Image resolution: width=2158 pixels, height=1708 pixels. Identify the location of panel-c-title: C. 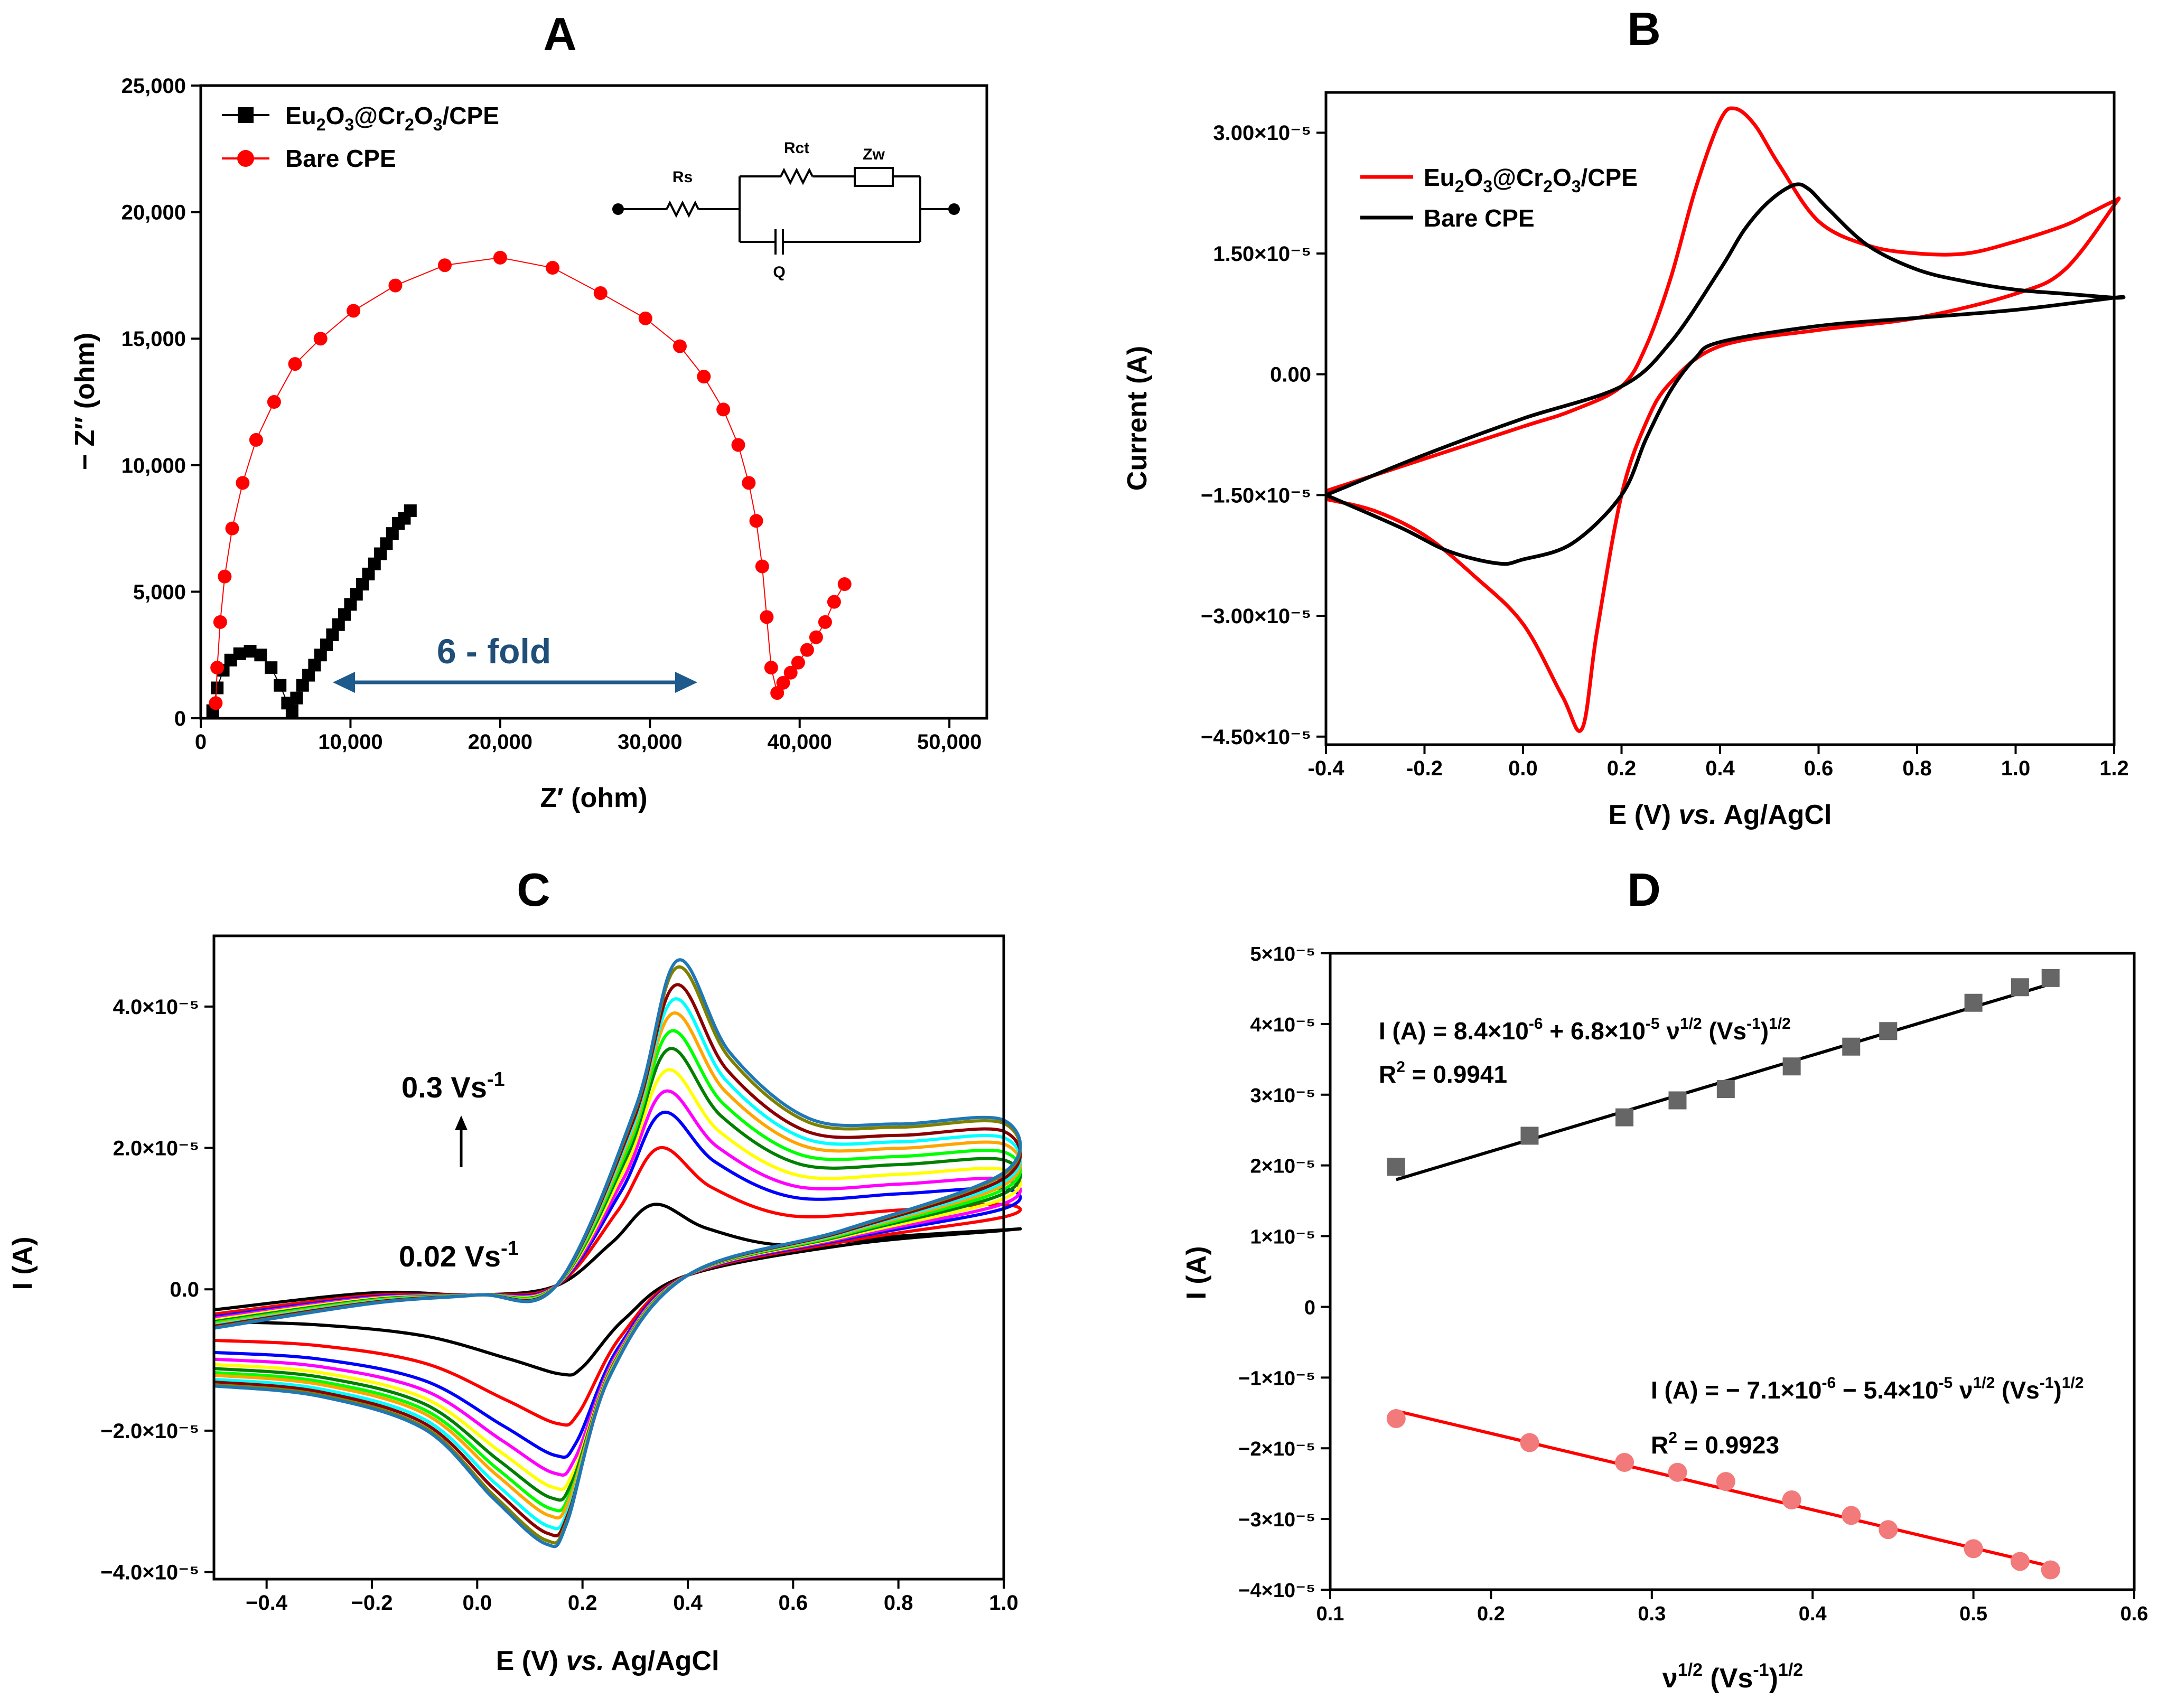
(533, 890).